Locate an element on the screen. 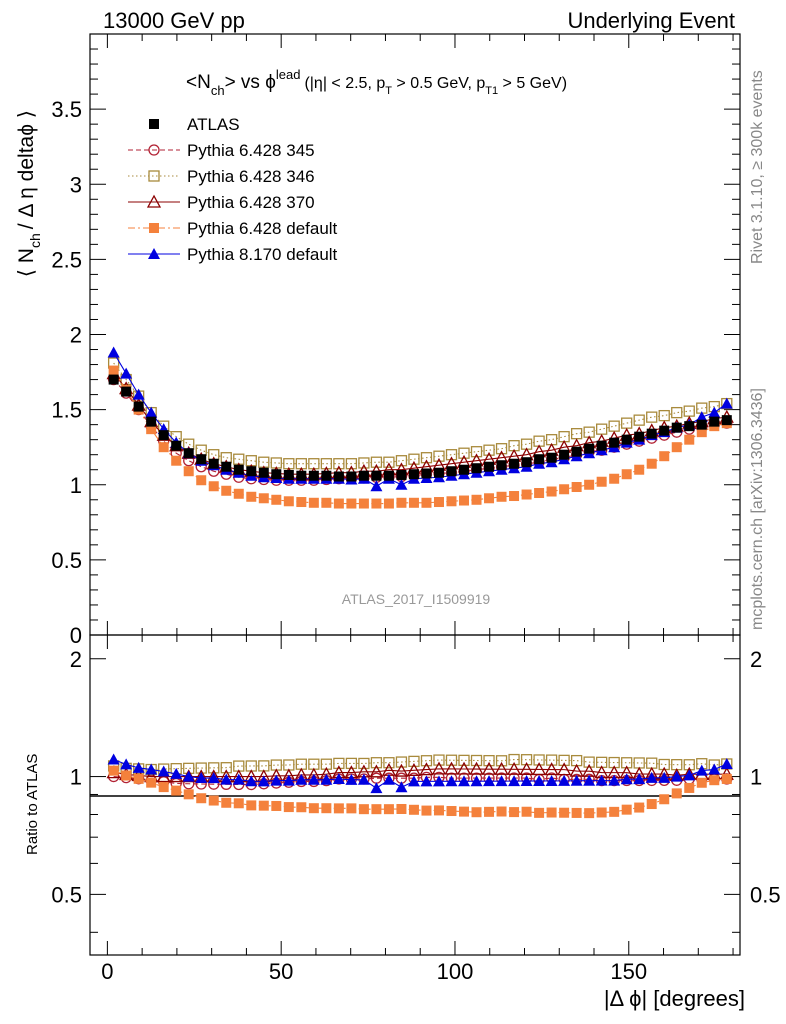 The width and height of the screenshot is (786, 1024). series-line is located at coordinates (420, 413).